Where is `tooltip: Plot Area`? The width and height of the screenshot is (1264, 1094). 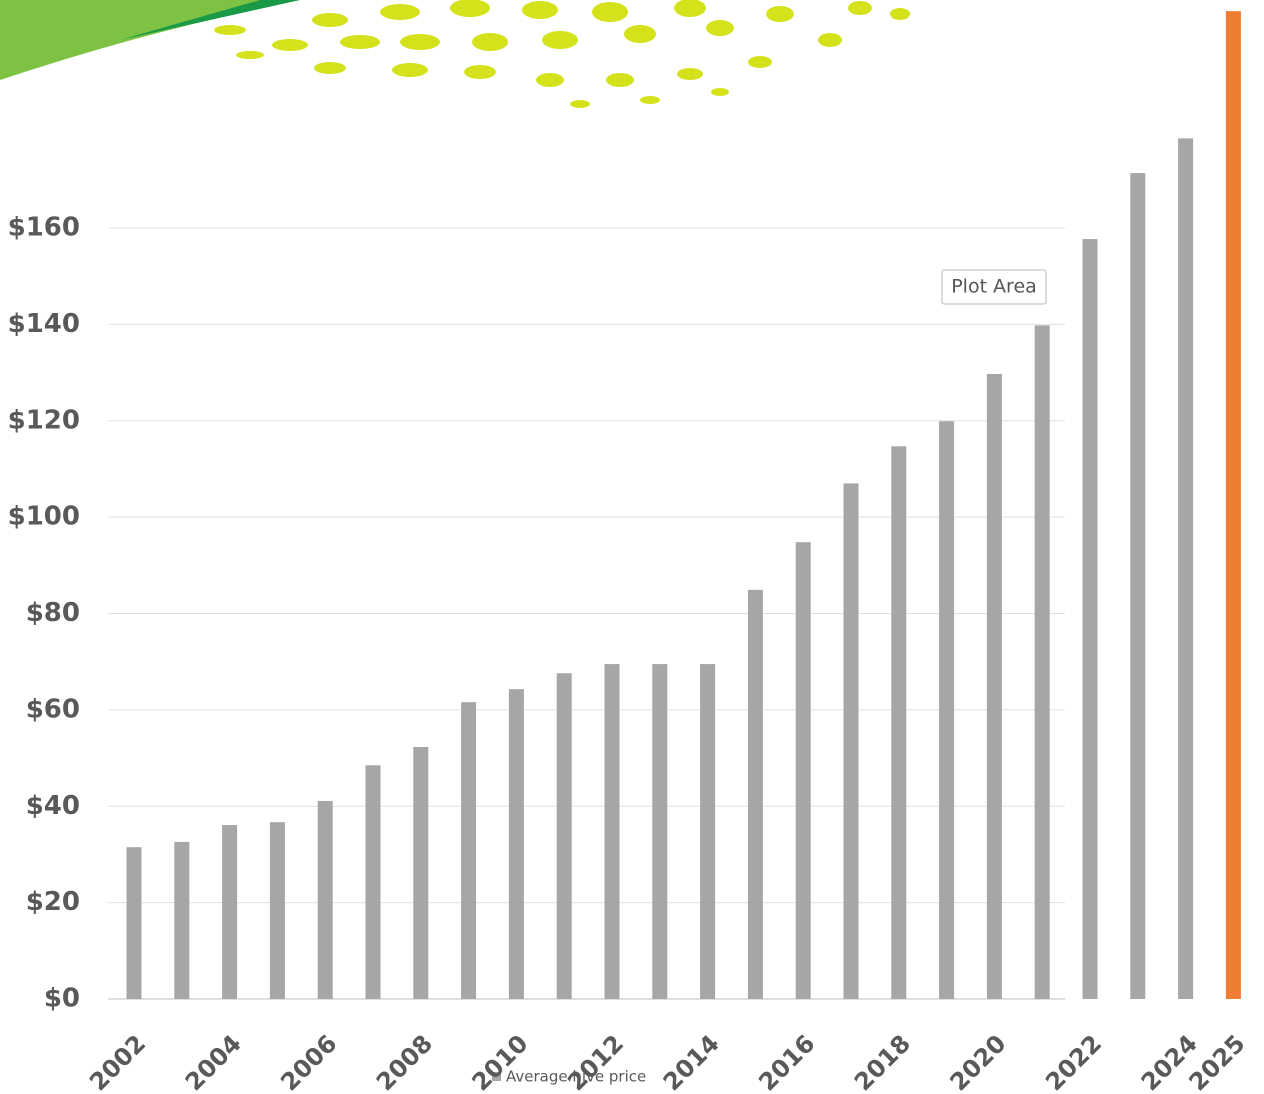
tooltip: Plot Area is located at coordinates (994, 287).